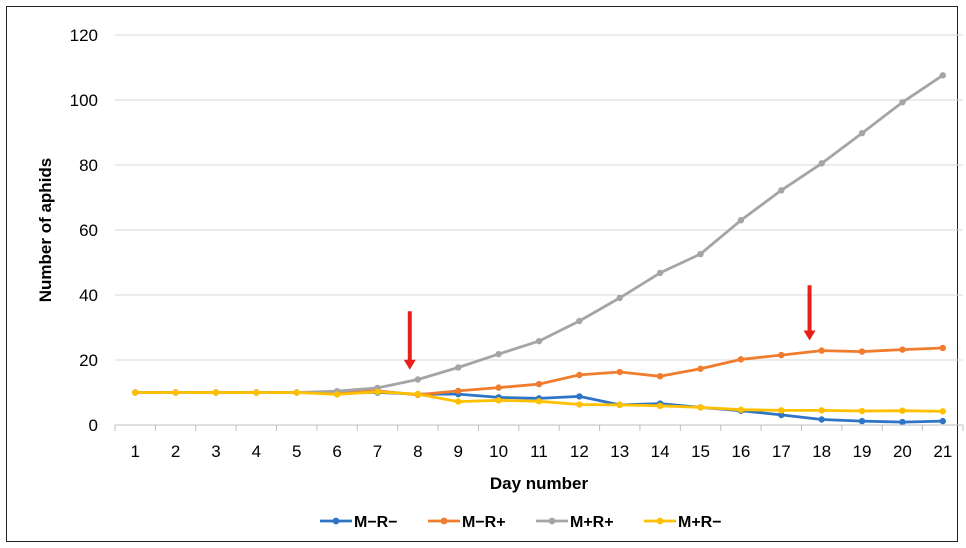 This screenshot has width=966, height=548. Describe the element at coordinates (660, 451) in the screenshot. I see `x-tick-label: 14` at that location.